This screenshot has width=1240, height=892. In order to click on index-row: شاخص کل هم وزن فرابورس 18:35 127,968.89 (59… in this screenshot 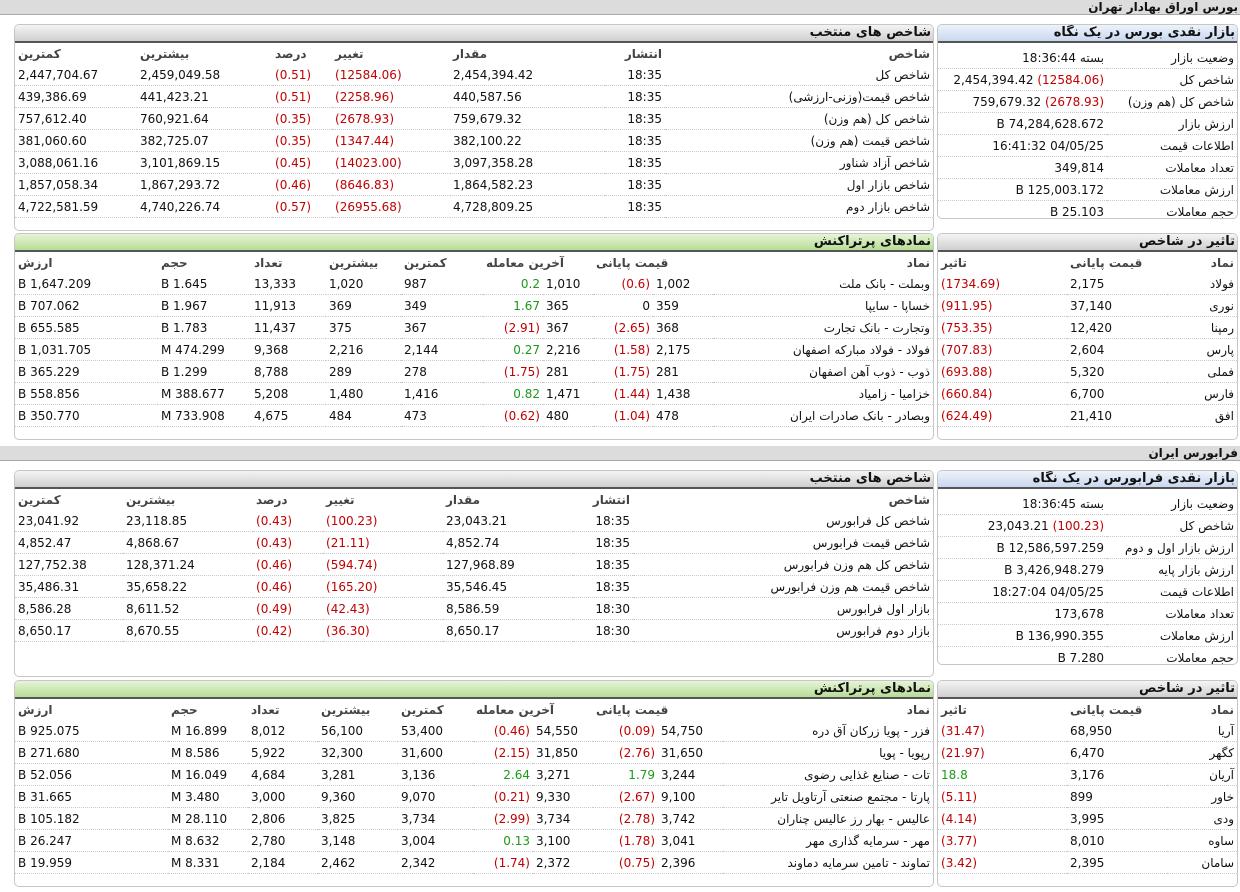, I will do `click(474, 565)`.